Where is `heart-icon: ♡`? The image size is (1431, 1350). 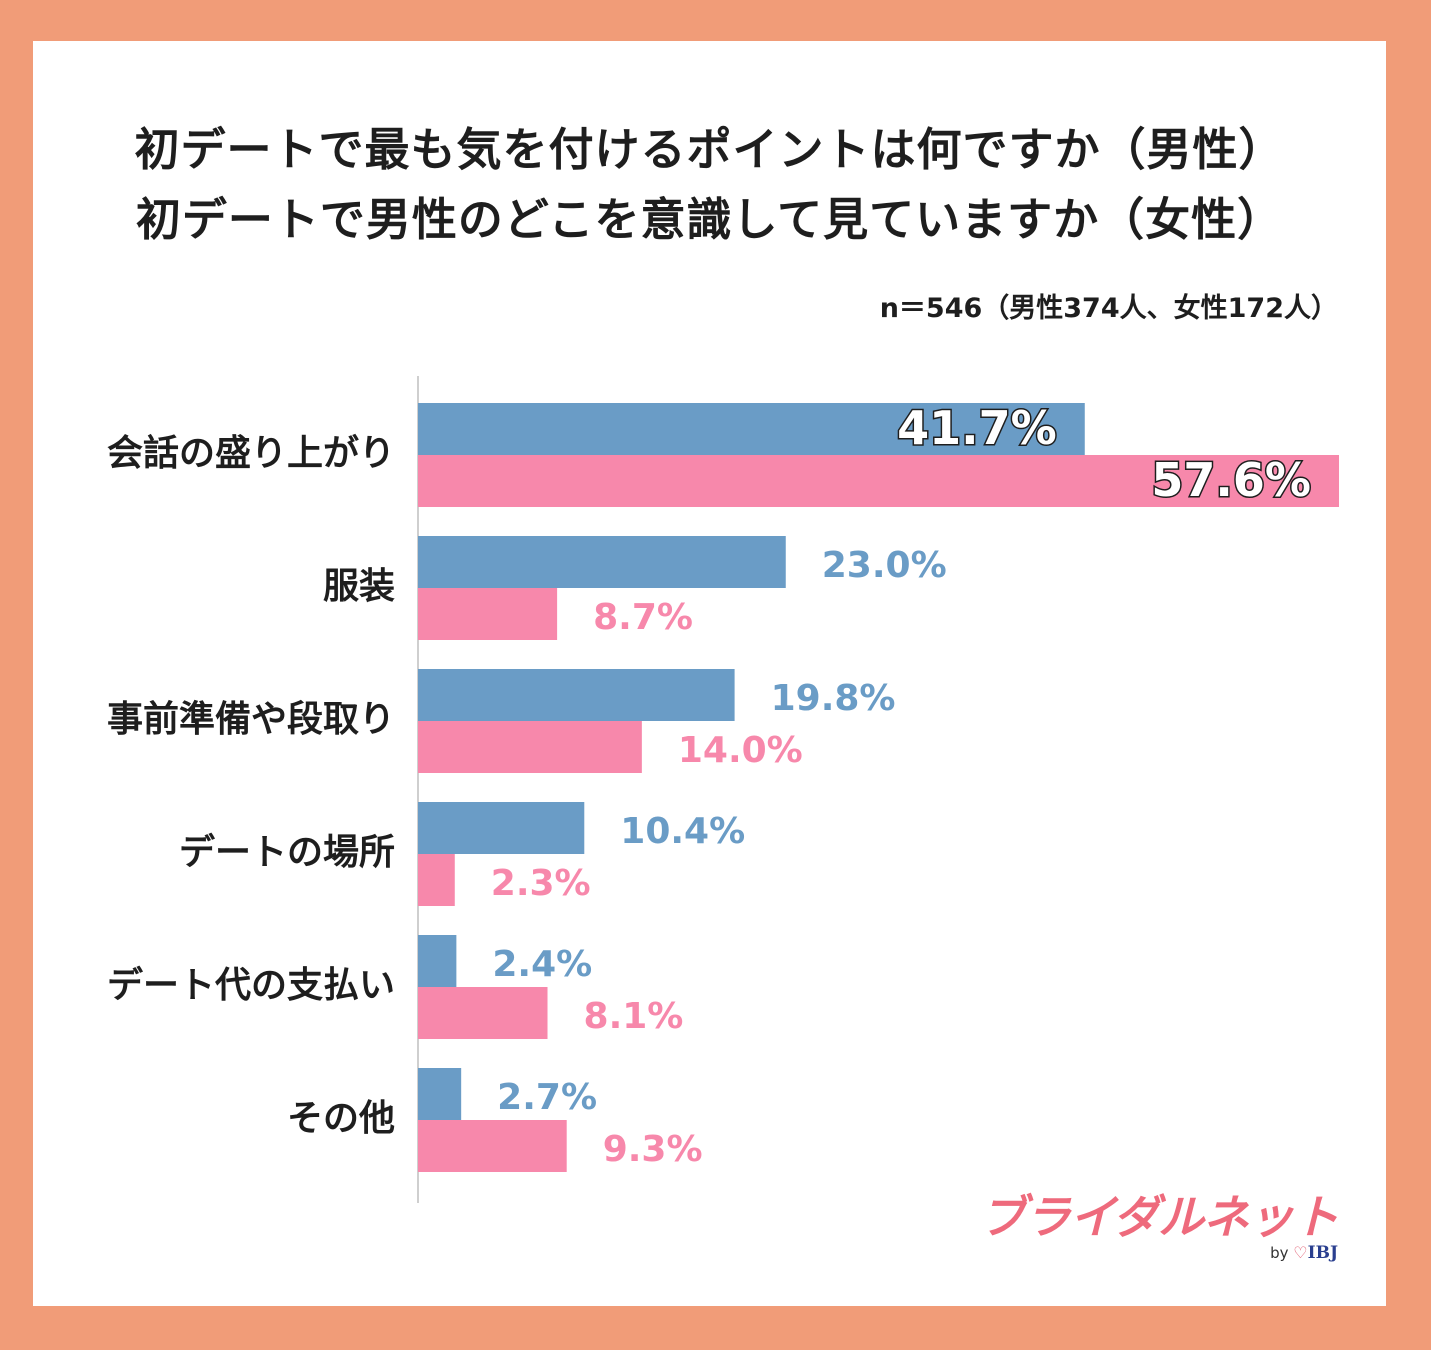 heart-icon: ♡ is located at coordinates (1300, 1252).